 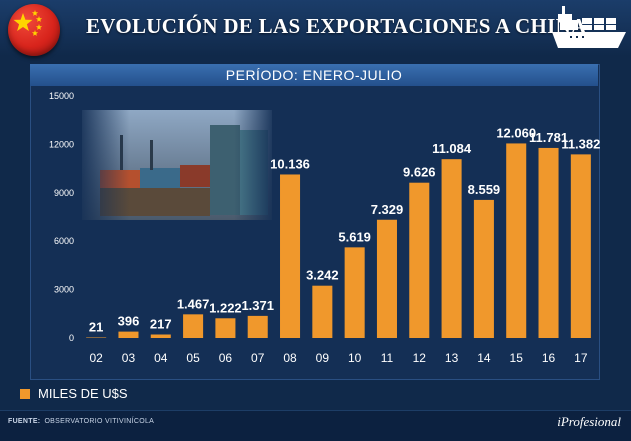 What do you see at coordinates (580, 143) in the screenshot?
I see `data-label: 11.382` at bounding box center [580, 143].